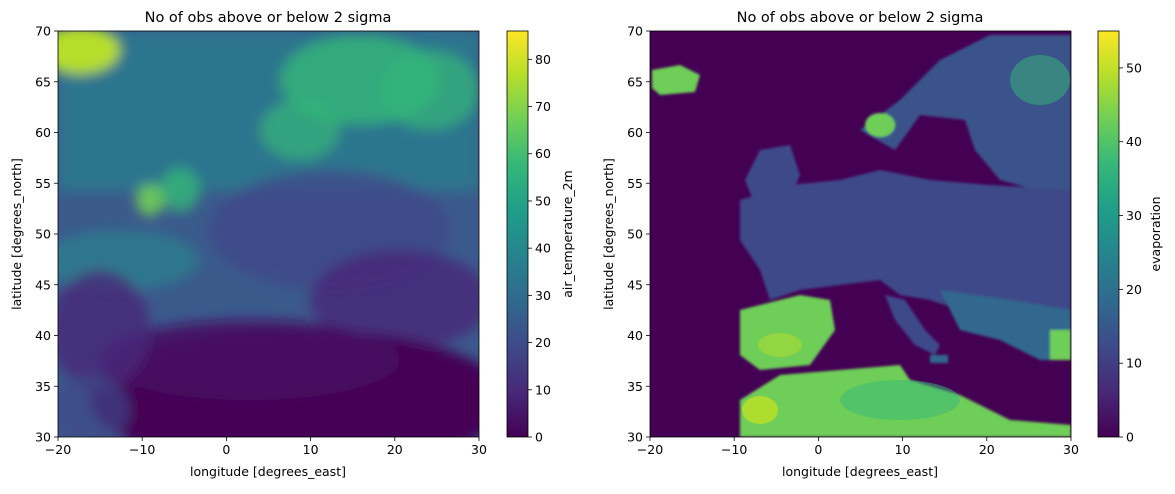  Describe the element at coordinates (541, 238) in the screenshot. I see `colorbar: 0 10 20 30 40 50 60 70 80 air_temperature_2m` at that location.